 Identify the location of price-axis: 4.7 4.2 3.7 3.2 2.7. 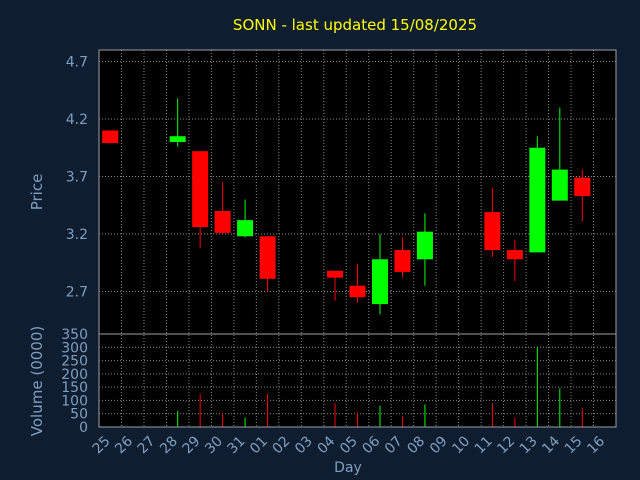
(77, 177).